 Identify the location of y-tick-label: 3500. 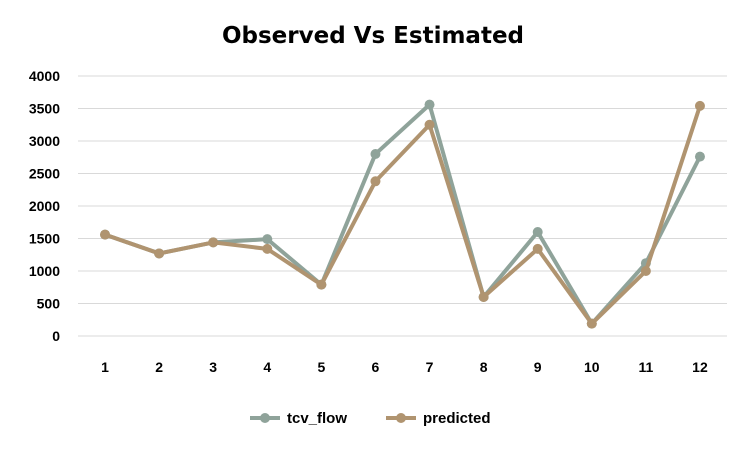
(44, 109).